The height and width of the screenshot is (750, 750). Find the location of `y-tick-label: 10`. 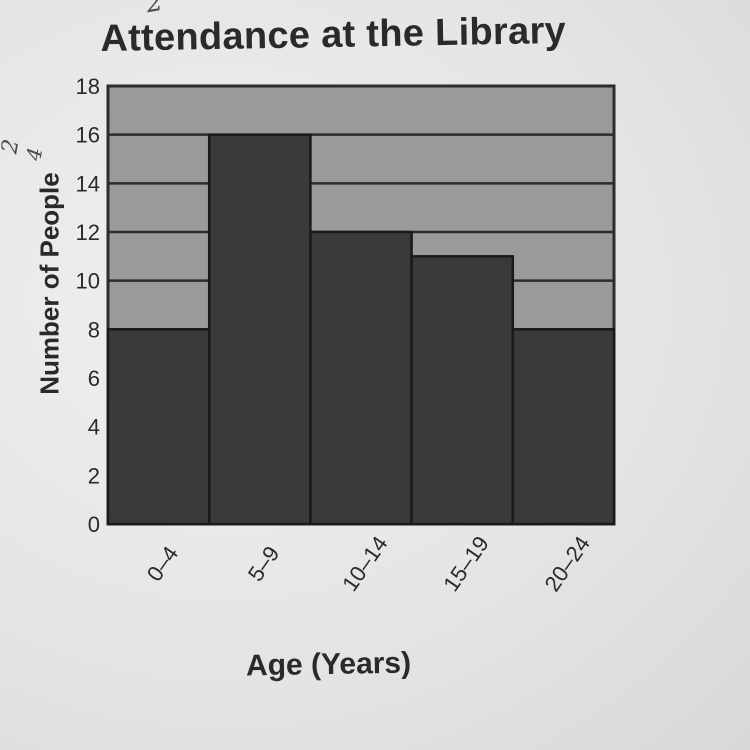

y-tick-label: 10 is located at coordinates (88, 281).